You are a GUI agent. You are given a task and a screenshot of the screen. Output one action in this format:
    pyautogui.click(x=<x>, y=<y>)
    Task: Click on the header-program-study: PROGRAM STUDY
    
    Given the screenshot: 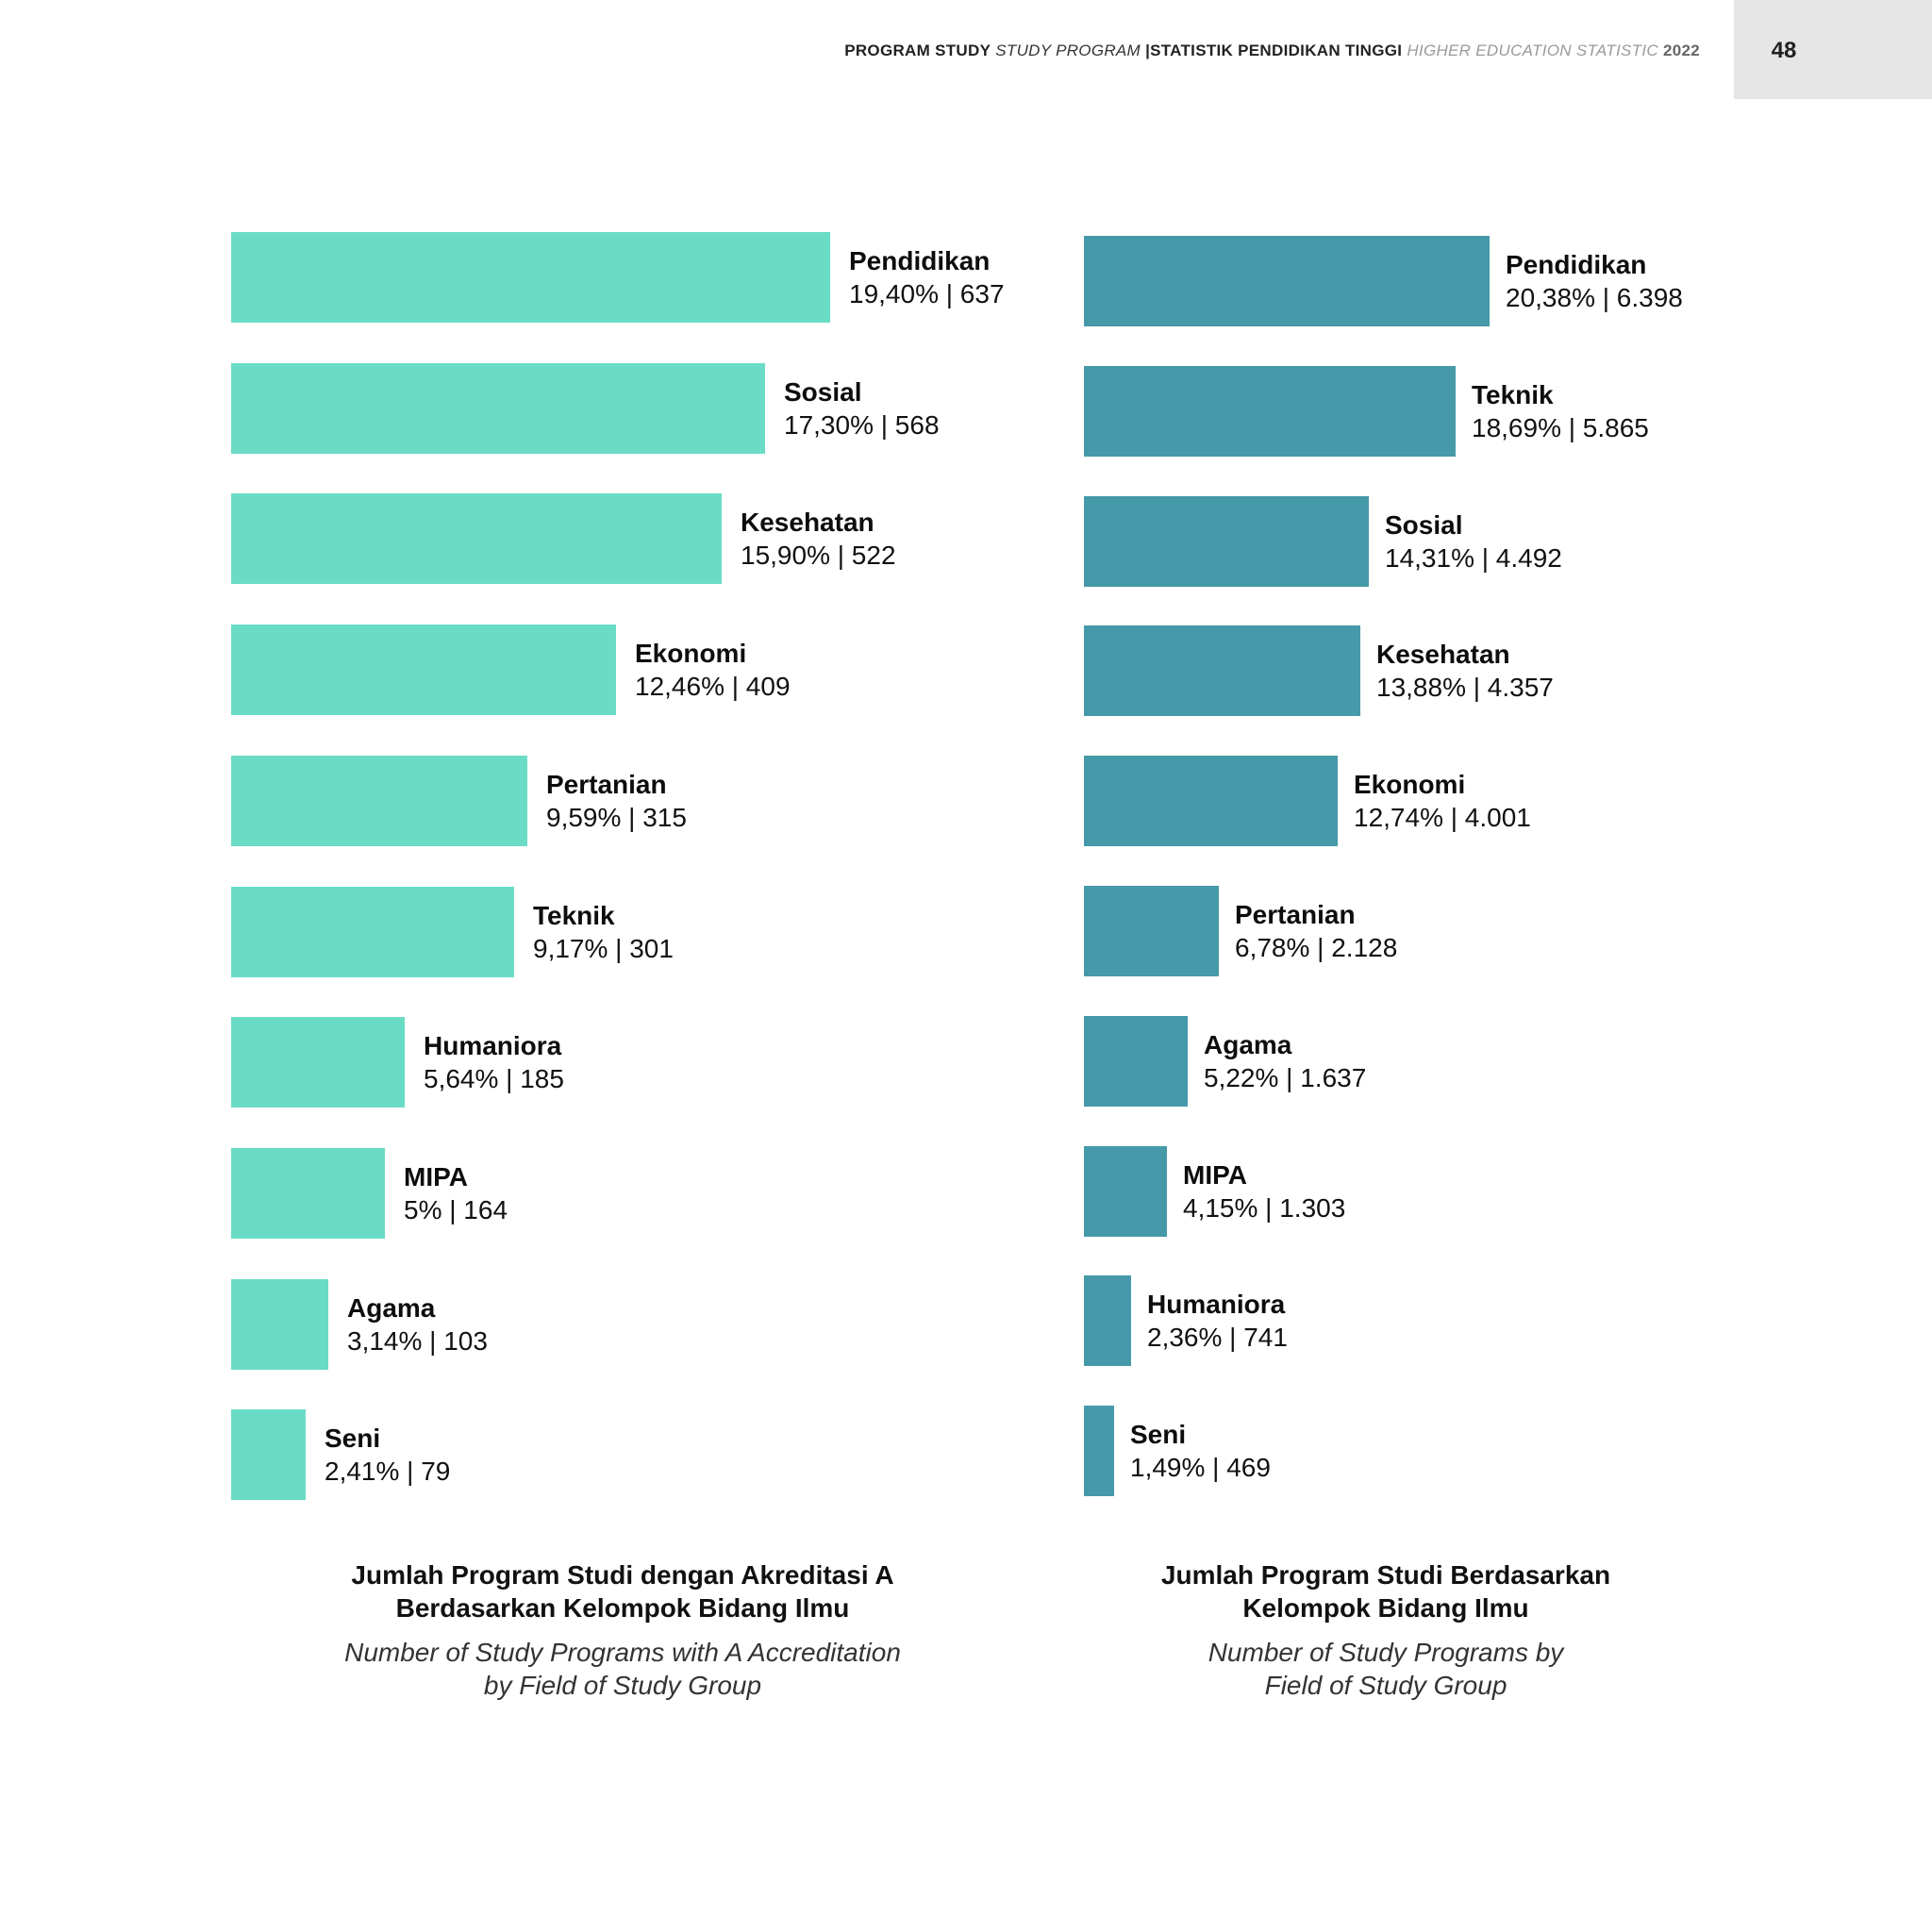 What is the action you would take?
    pyautogui.click(x=918, y=51)
    